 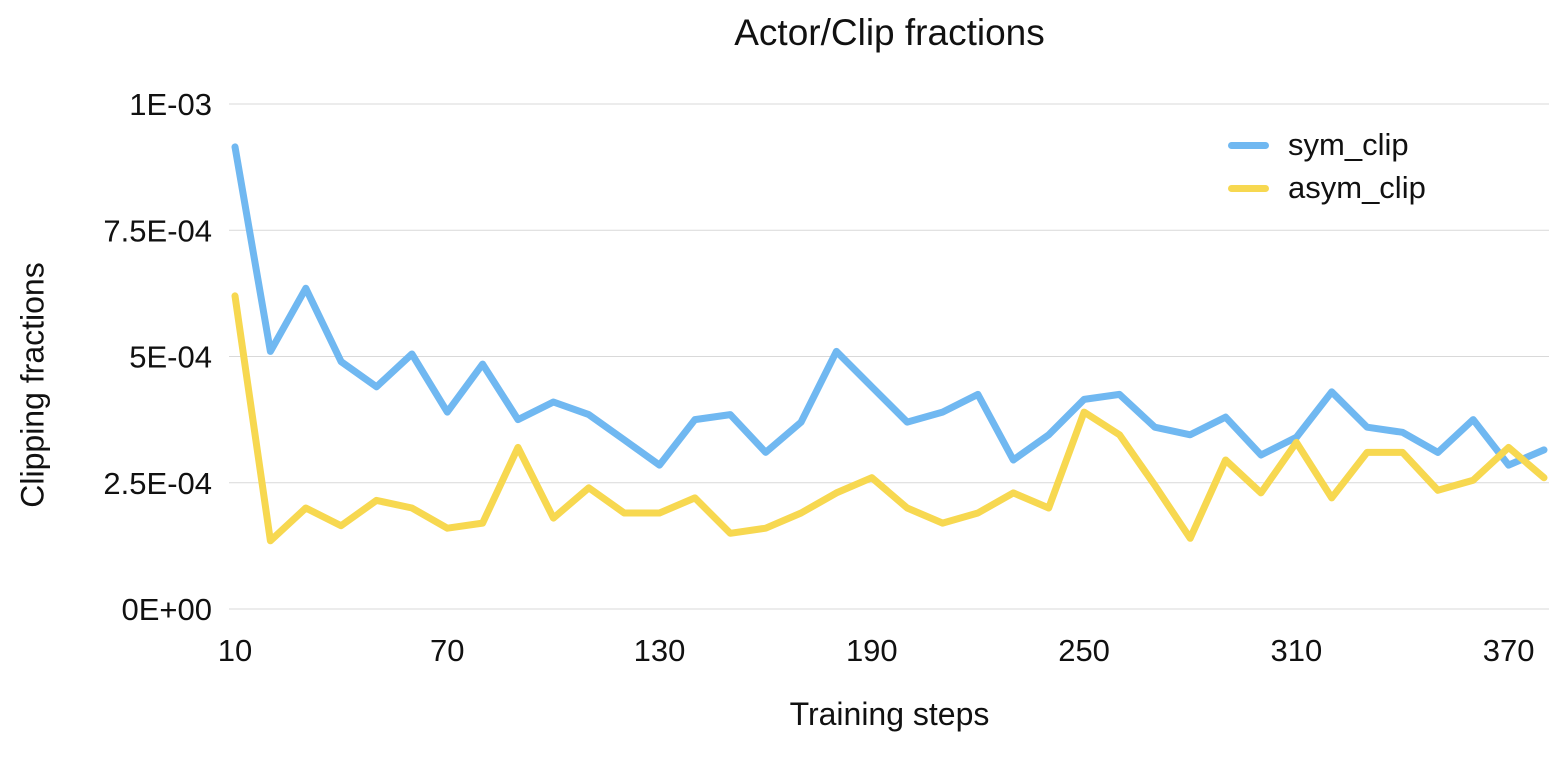 I want to click on legend-item-sym-clip: sym_clip, so click(x=1327, y=144).